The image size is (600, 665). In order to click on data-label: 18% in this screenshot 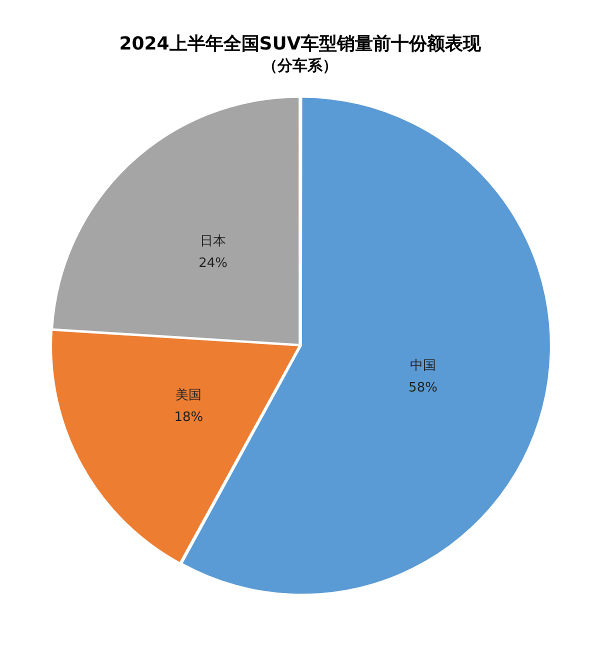, I will do `click(189, 417)`.